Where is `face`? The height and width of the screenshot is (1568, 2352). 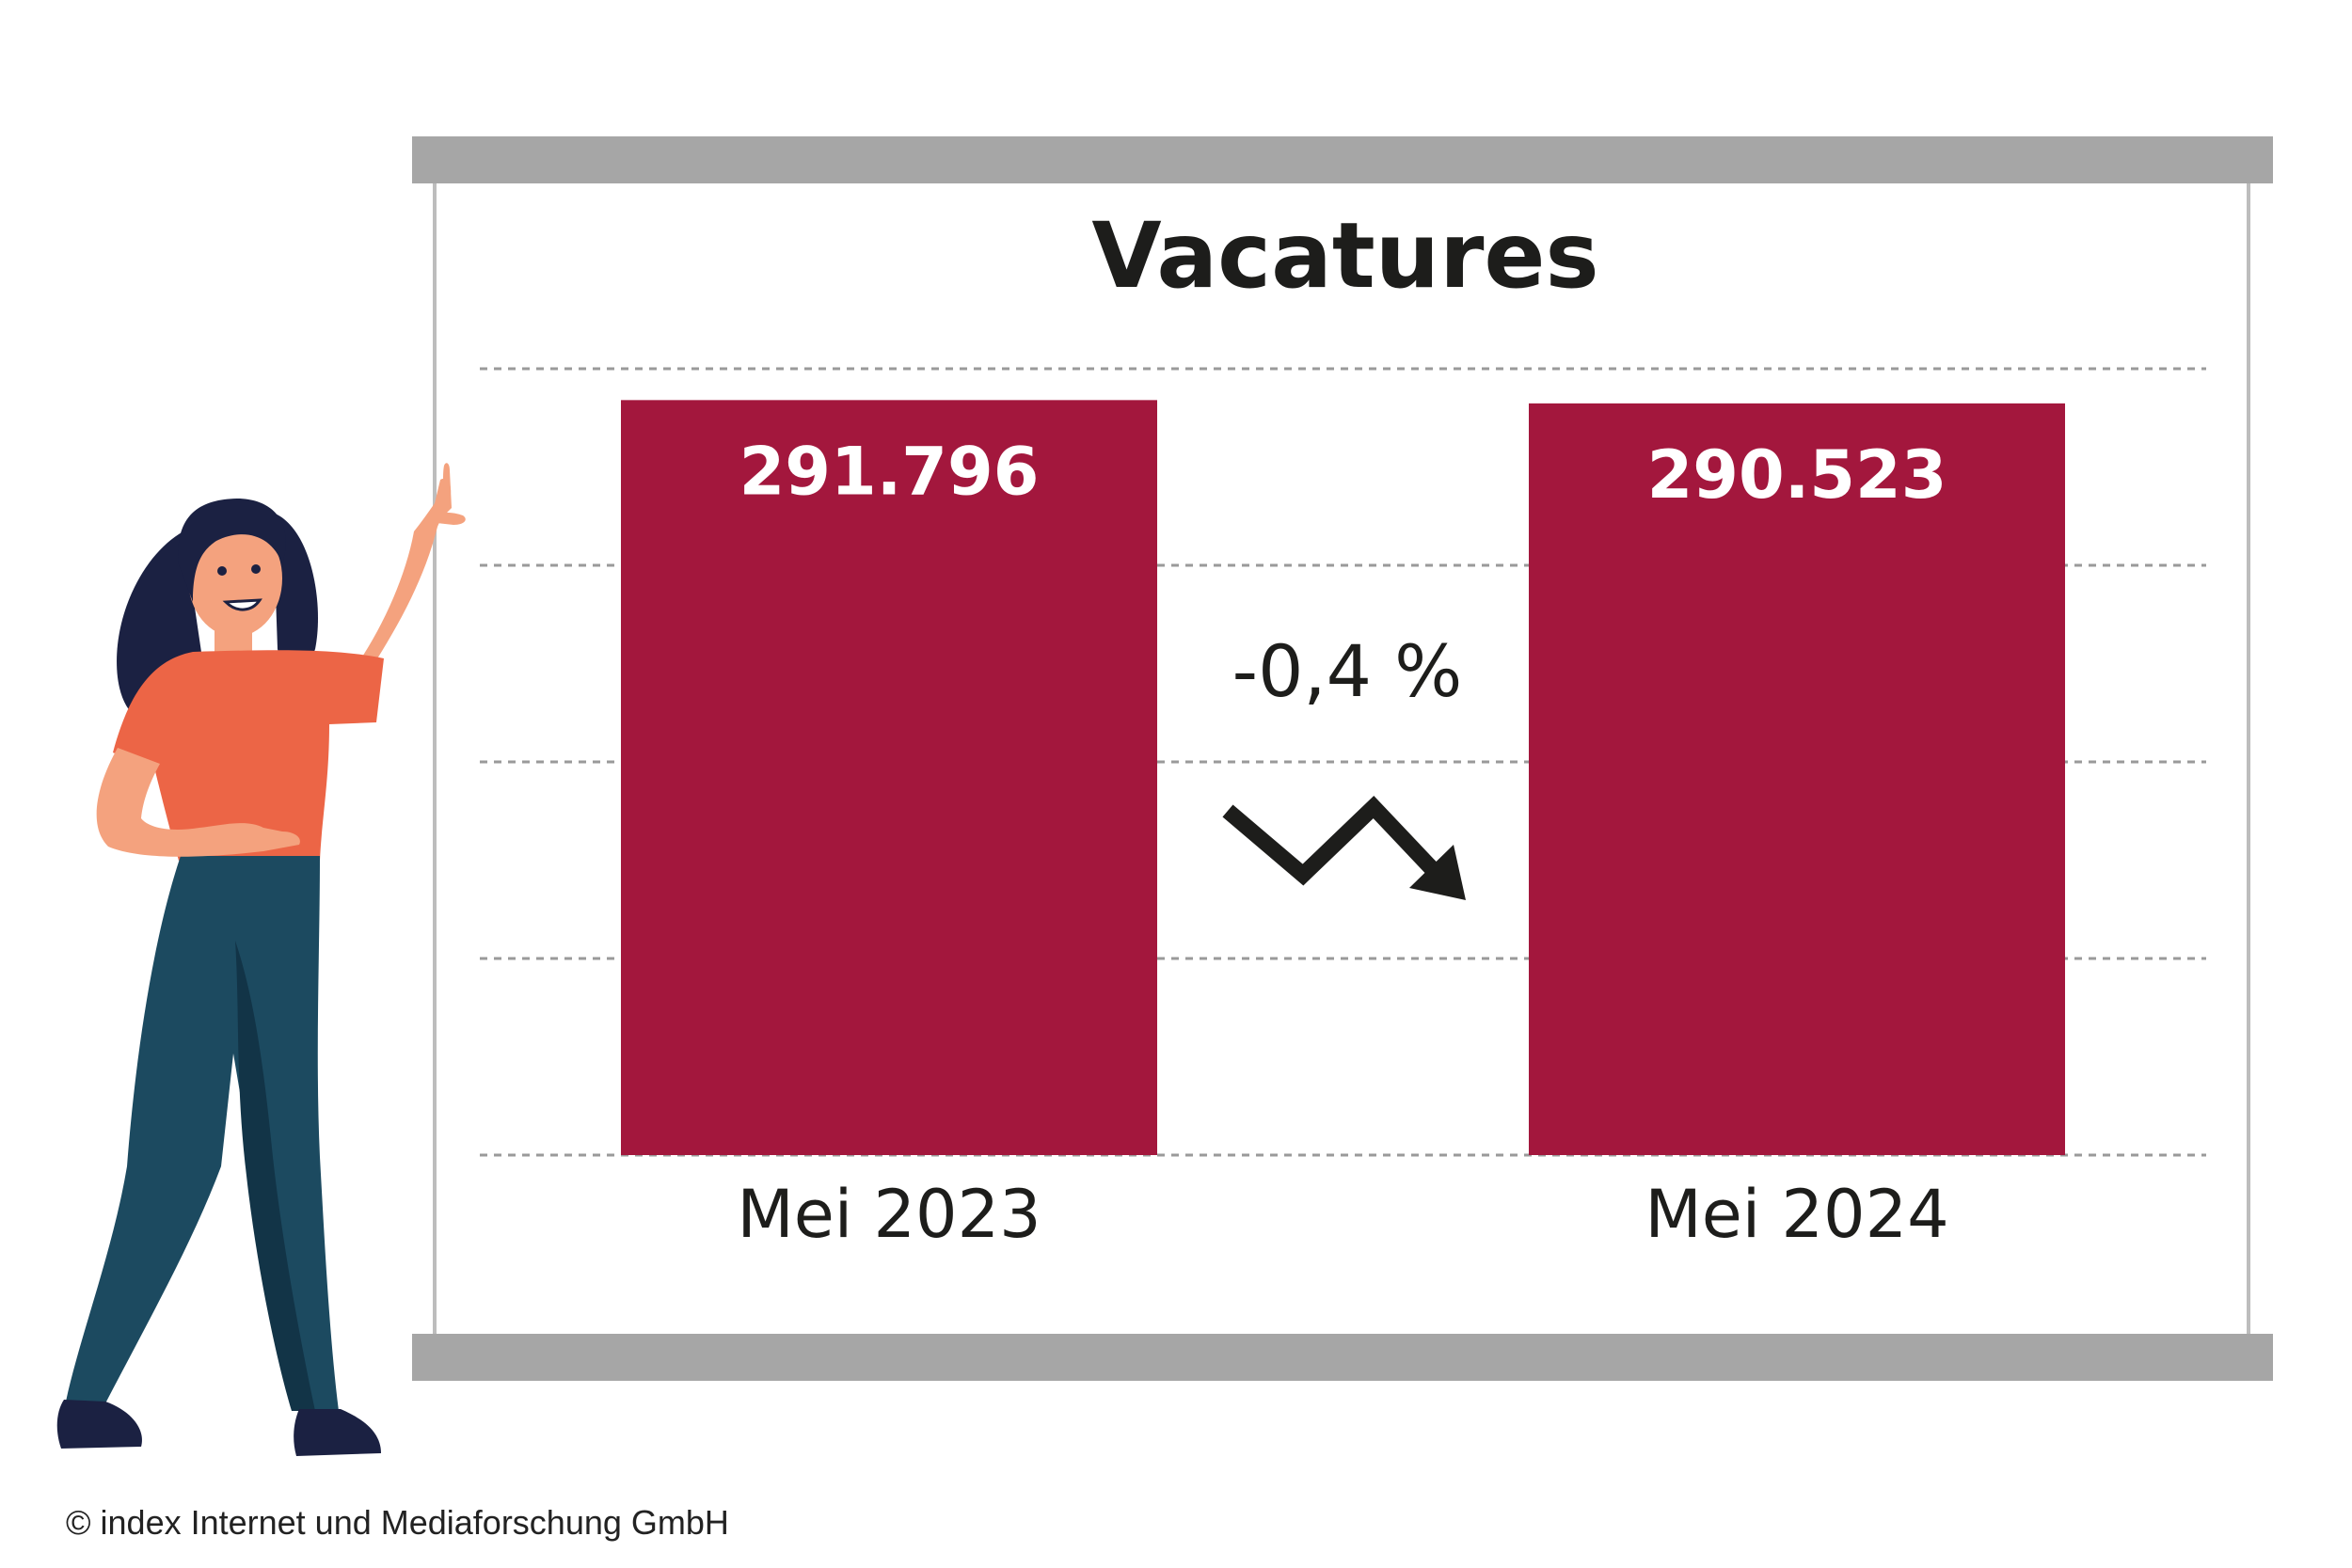 face is located at coordinates (235, 578).